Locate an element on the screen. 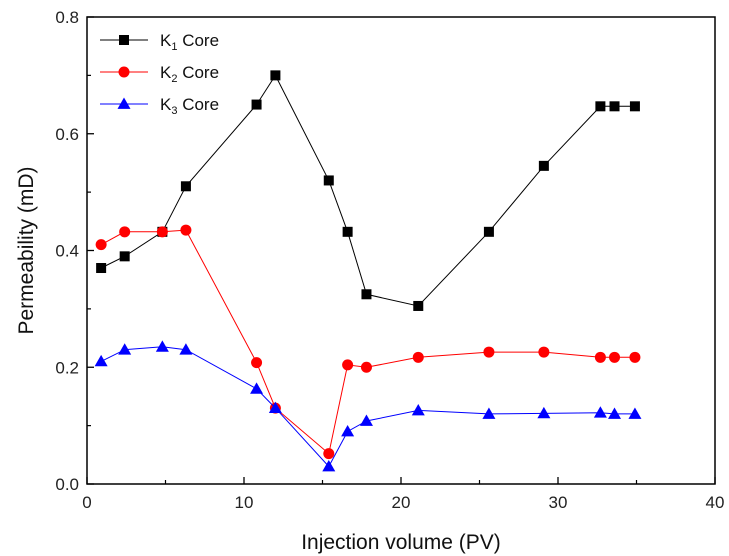 The height and width of the screenshot is (556, 729). legend-label-subscript: 1 is located at coordinates (174, 47).